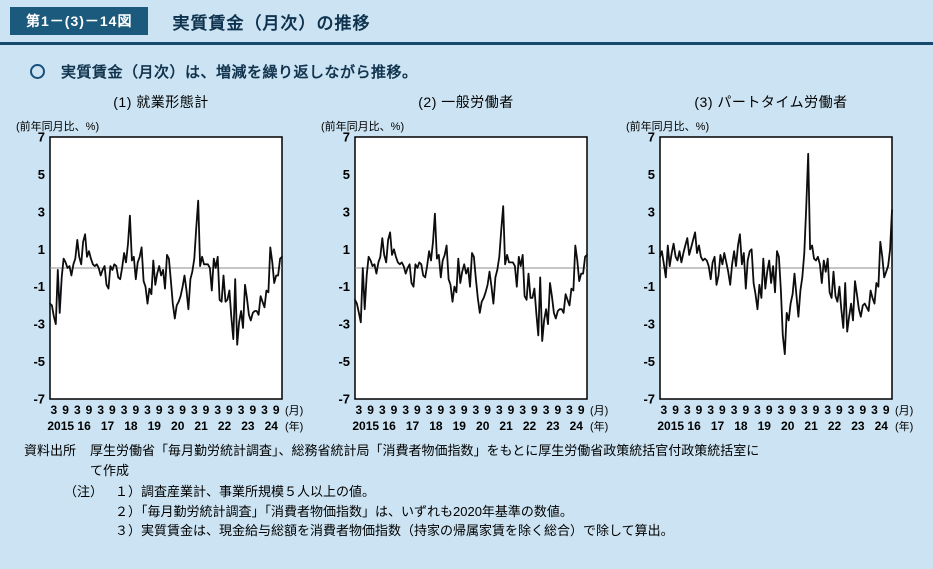 The height and width of the screenshot is (569, 933). Describe the element at coordinates (344, 511) in the screenshot. I see `note-item-2: ２）「毎月勤労統計調査」「消費者物価指数」は、いずれも2020年基準の数値。` at that location.